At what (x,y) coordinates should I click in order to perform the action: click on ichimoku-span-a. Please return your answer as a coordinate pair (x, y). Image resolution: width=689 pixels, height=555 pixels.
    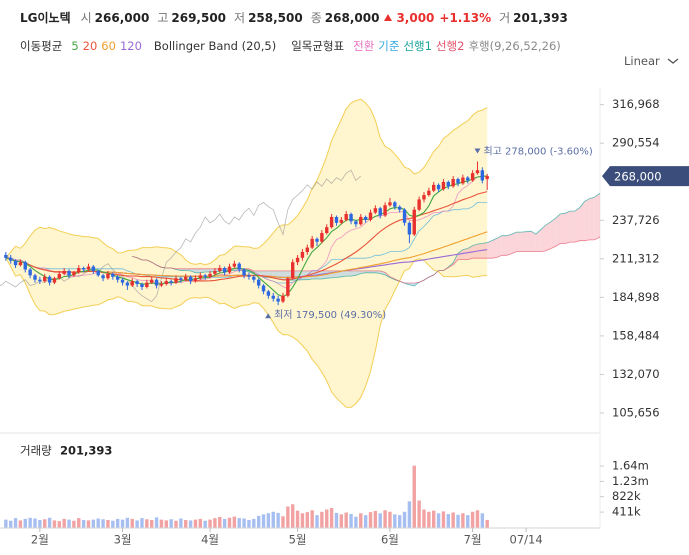
    Looking at the image, I should click on (366, 239).